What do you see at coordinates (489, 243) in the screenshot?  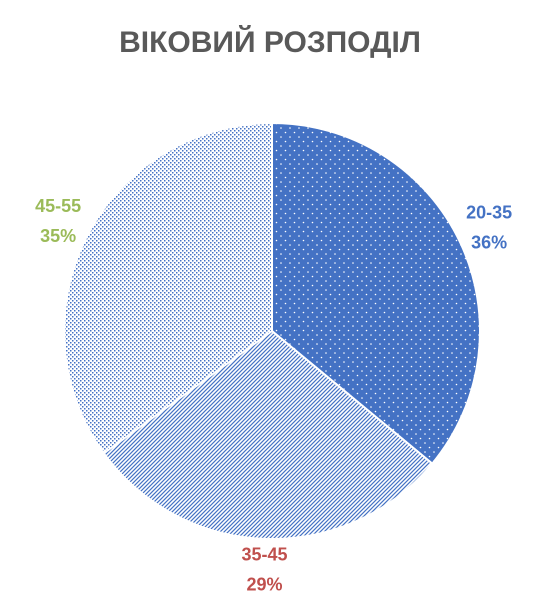 I see `slice-value-label: 36%` at bounding box center [489, 243].